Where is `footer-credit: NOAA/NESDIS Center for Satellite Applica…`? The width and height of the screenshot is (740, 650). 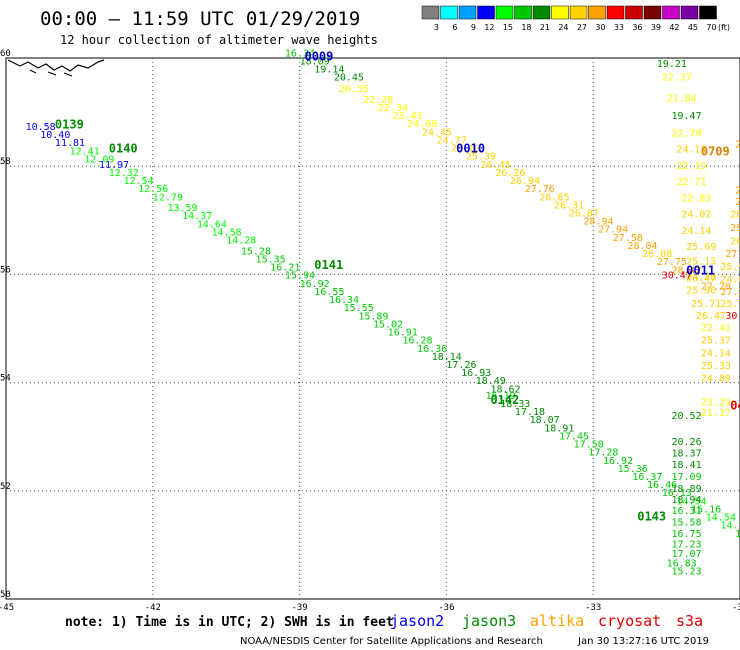 footer-credit: NOAA/NESDIS Center for Satellite Applica… is located at coordinates (391, 641).